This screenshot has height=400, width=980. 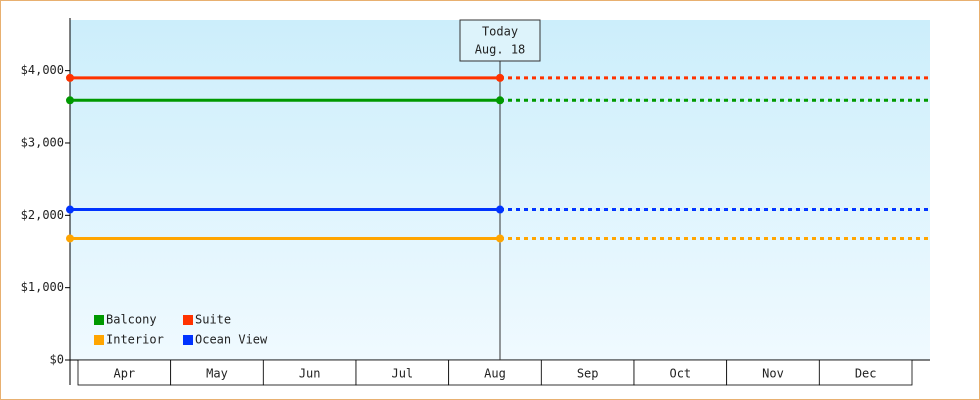 I want to click on annotation-date: Aug. 18, so click(x=500, y=50).